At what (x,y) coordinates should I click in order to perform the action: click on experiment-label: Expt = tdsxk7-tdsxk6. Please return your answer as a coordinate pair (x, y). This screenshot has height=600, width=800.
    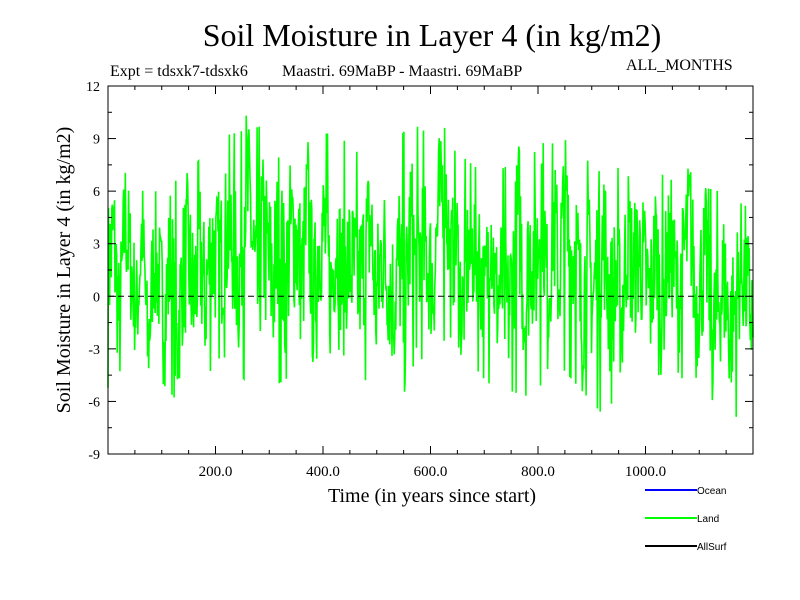
    Looking at the image, I should click on (179, 71).